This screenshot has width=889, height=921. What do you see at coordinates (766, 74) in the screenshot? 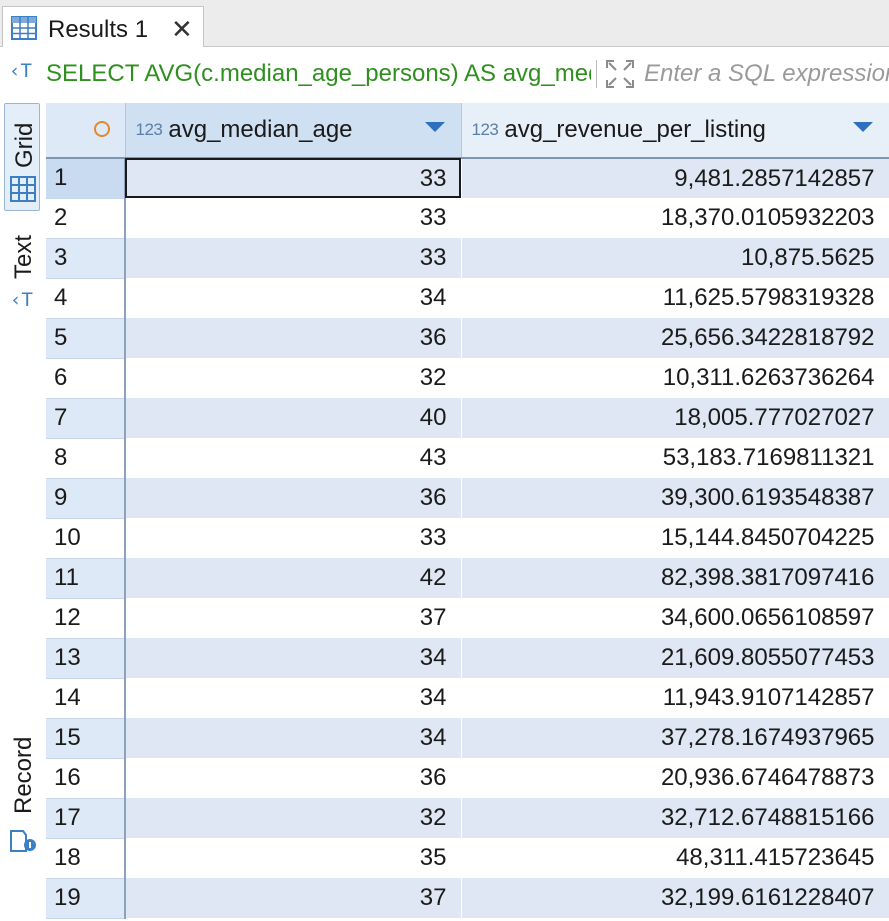
I see `filter-input` at bounding box center [766, 74].